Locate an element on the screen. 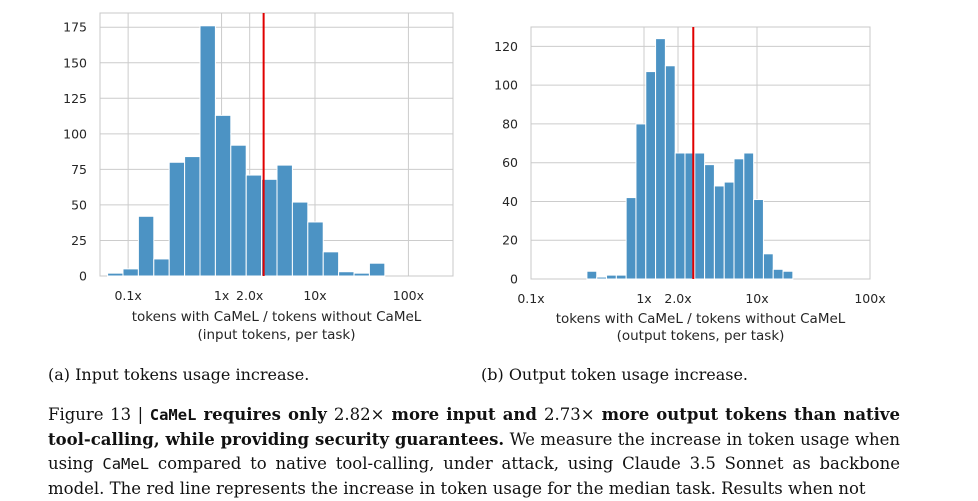 The image size is (978, 501). output-y-tick-label: 80 is located at coordinates (510, 123).